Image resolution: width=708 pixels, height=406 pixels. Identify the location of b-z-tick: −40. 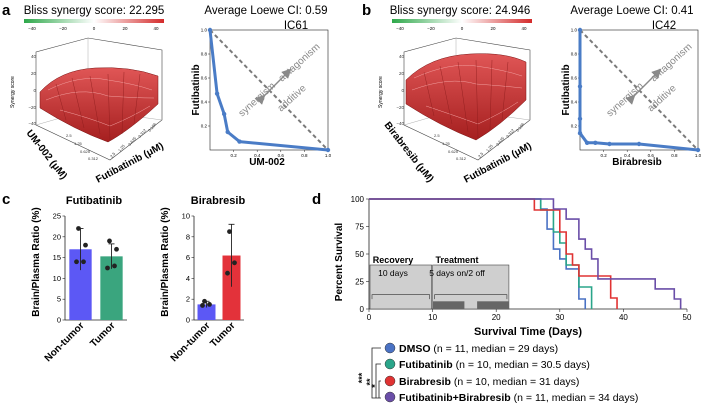
(400, 123).